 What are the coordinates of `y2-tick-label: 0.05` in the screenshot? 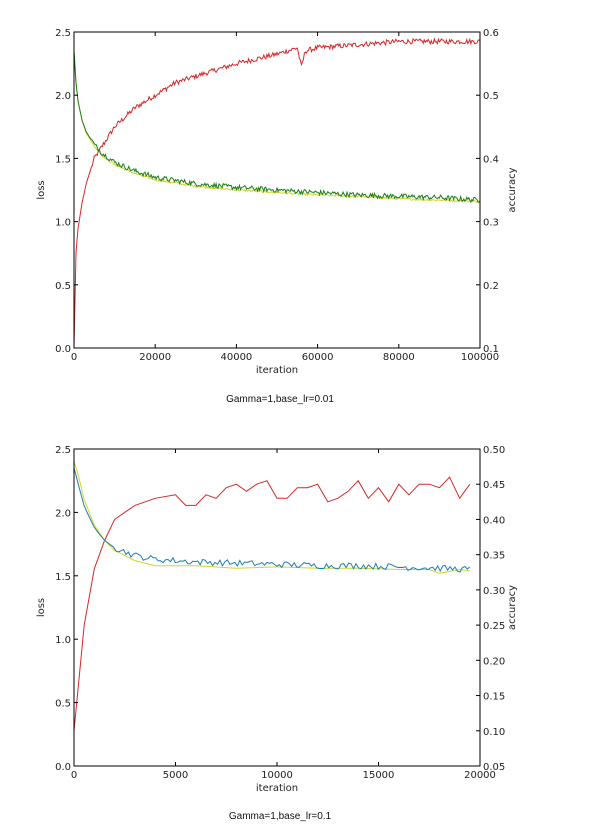 It's located at (494, 767).